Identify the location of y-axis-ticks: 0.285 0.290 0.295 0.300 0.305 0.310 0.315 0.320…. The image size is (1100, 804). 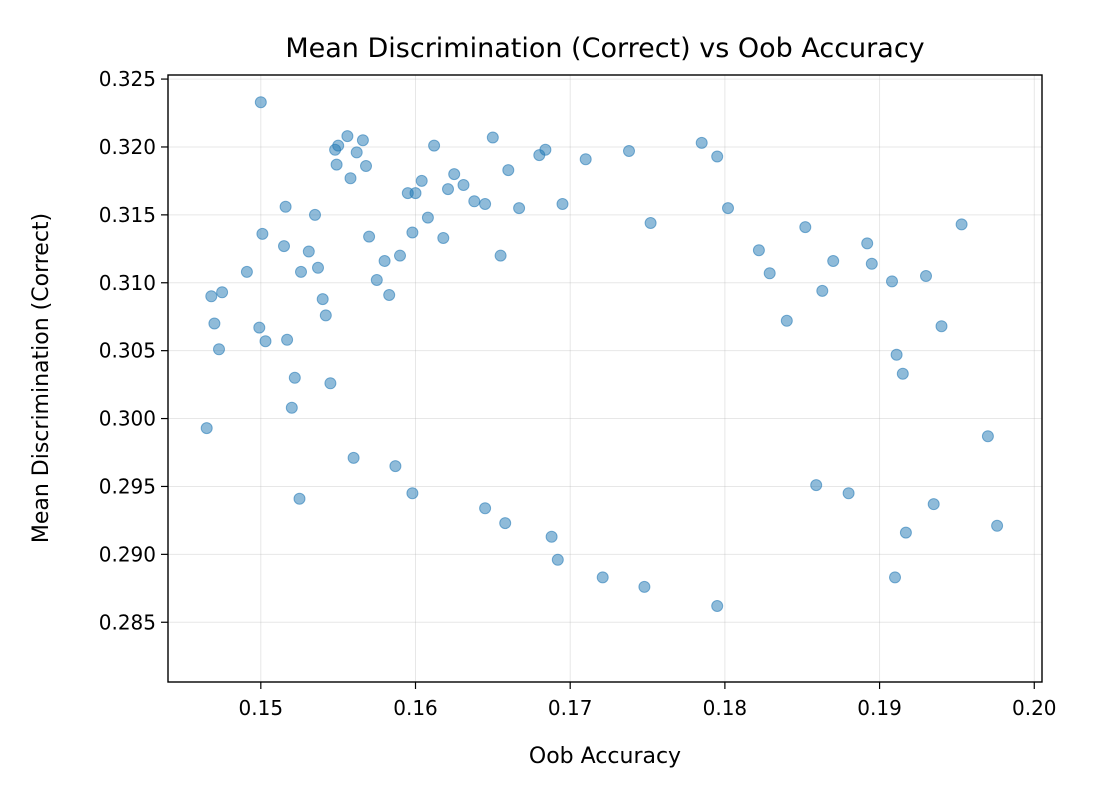
(133, 350).